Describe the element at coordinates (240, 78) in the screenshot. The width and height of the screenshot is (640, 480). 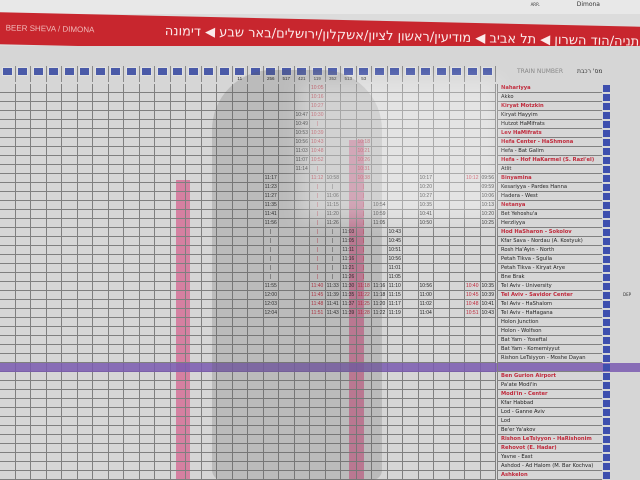
I see `train-number: 11` at that location.